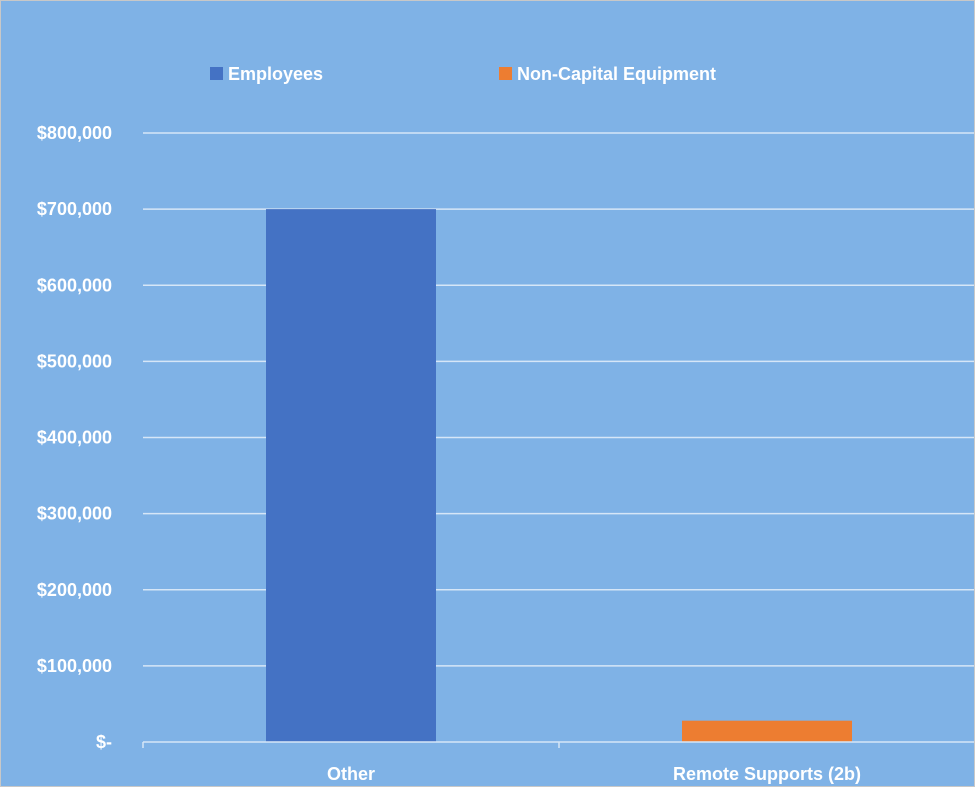 This screenshot has width=975, height=792. Describe the element at coordinates (74, 666) in the screenshot. I see `y-tick-label: $100,000` at that location.